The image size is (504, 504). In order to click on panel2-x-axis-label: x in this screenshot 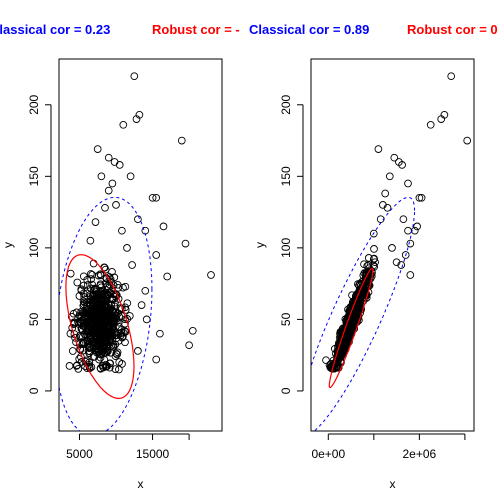, I will do `click(393, 484)`.